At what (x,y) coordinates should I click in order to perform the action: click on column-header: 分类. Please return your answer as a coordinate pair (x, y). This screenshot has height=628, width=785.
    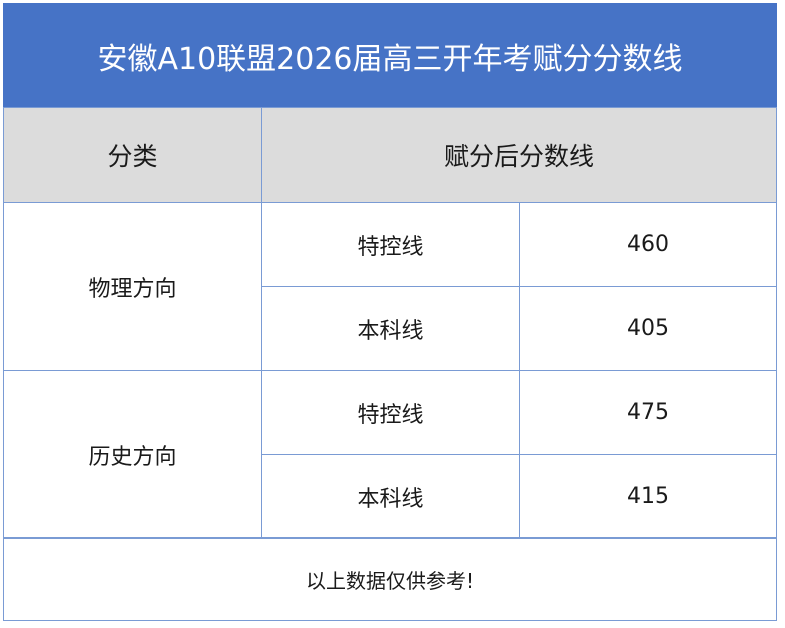
    Looking at the image, I should click on (132, 155).